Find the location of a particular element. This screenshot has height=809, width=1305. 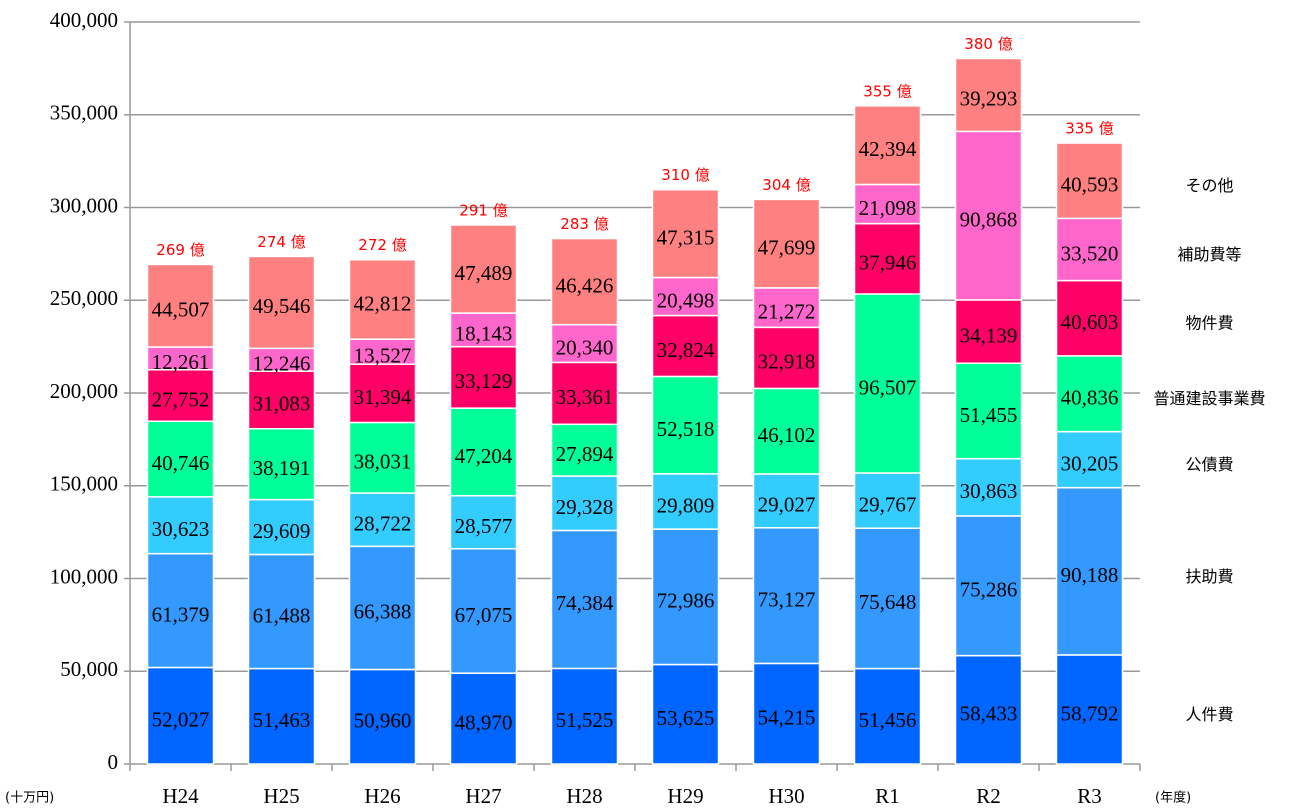

data-label: 50,960 is located at coordinates (383, 721).